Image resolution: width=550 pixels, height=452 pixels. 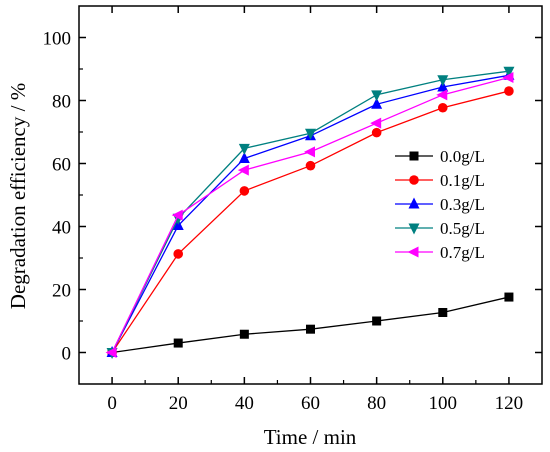 What do you see at coordinates (67, 354) in the screenshot?
I see `y-tick-label: 0` at bounding box center [67, 354].